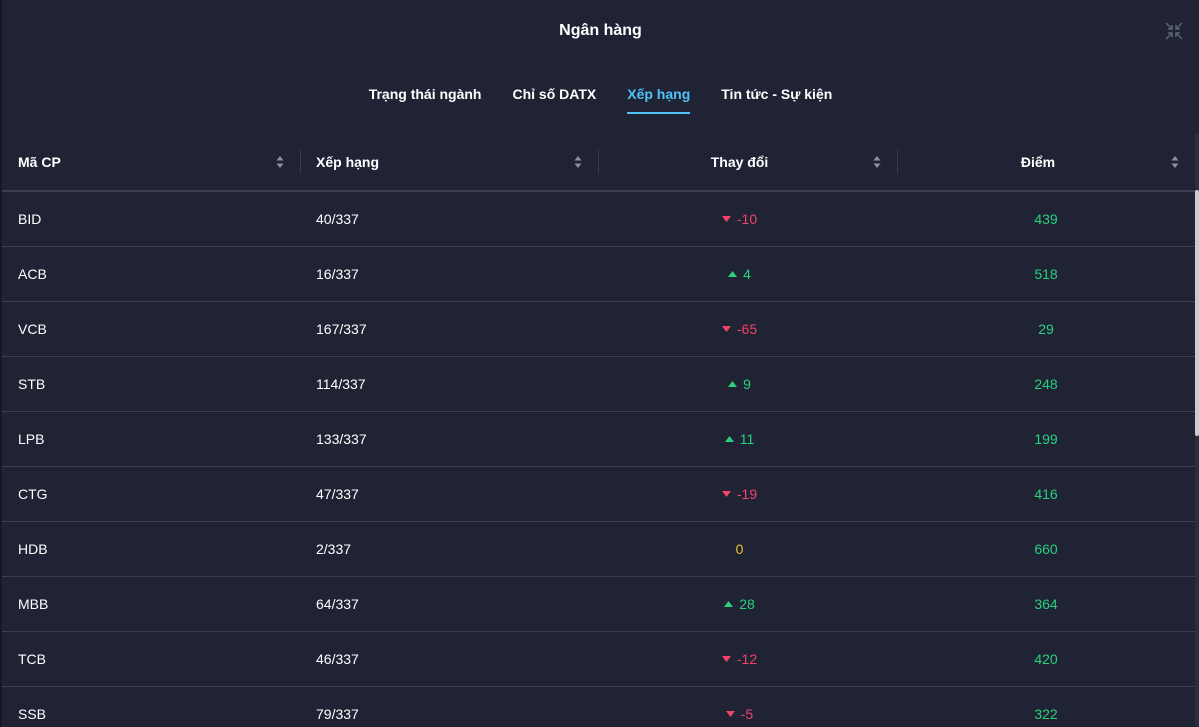 This screenshot has height=727, width=1199. What do you see at coordinates (1046, 384) in the screenshot?
I see `score-value: 248` at bounding box center [1046, 384].